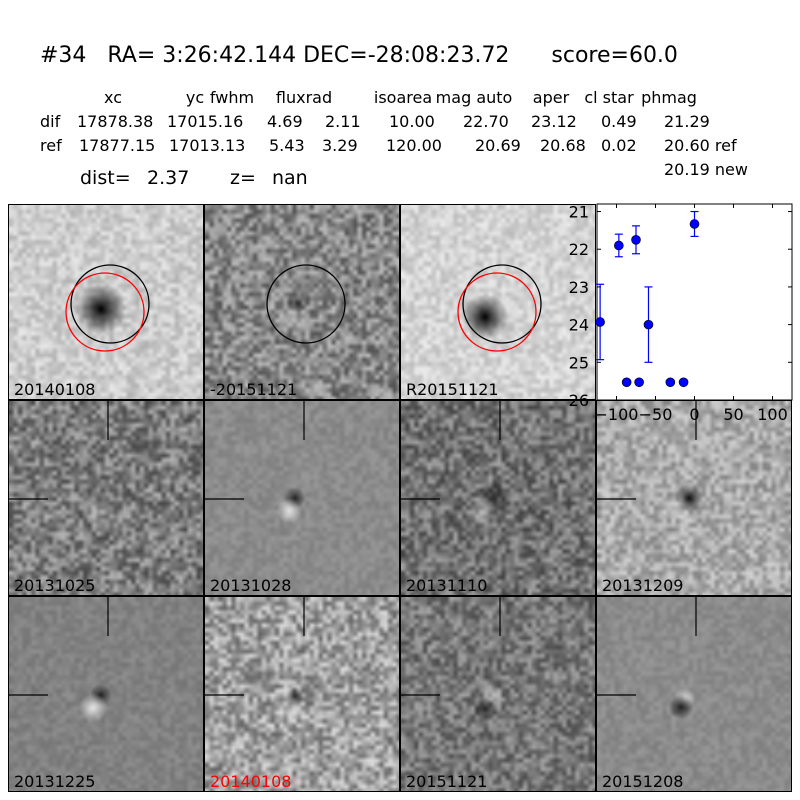  I want to click on image-stamp: 20131225, so click(106, 694).